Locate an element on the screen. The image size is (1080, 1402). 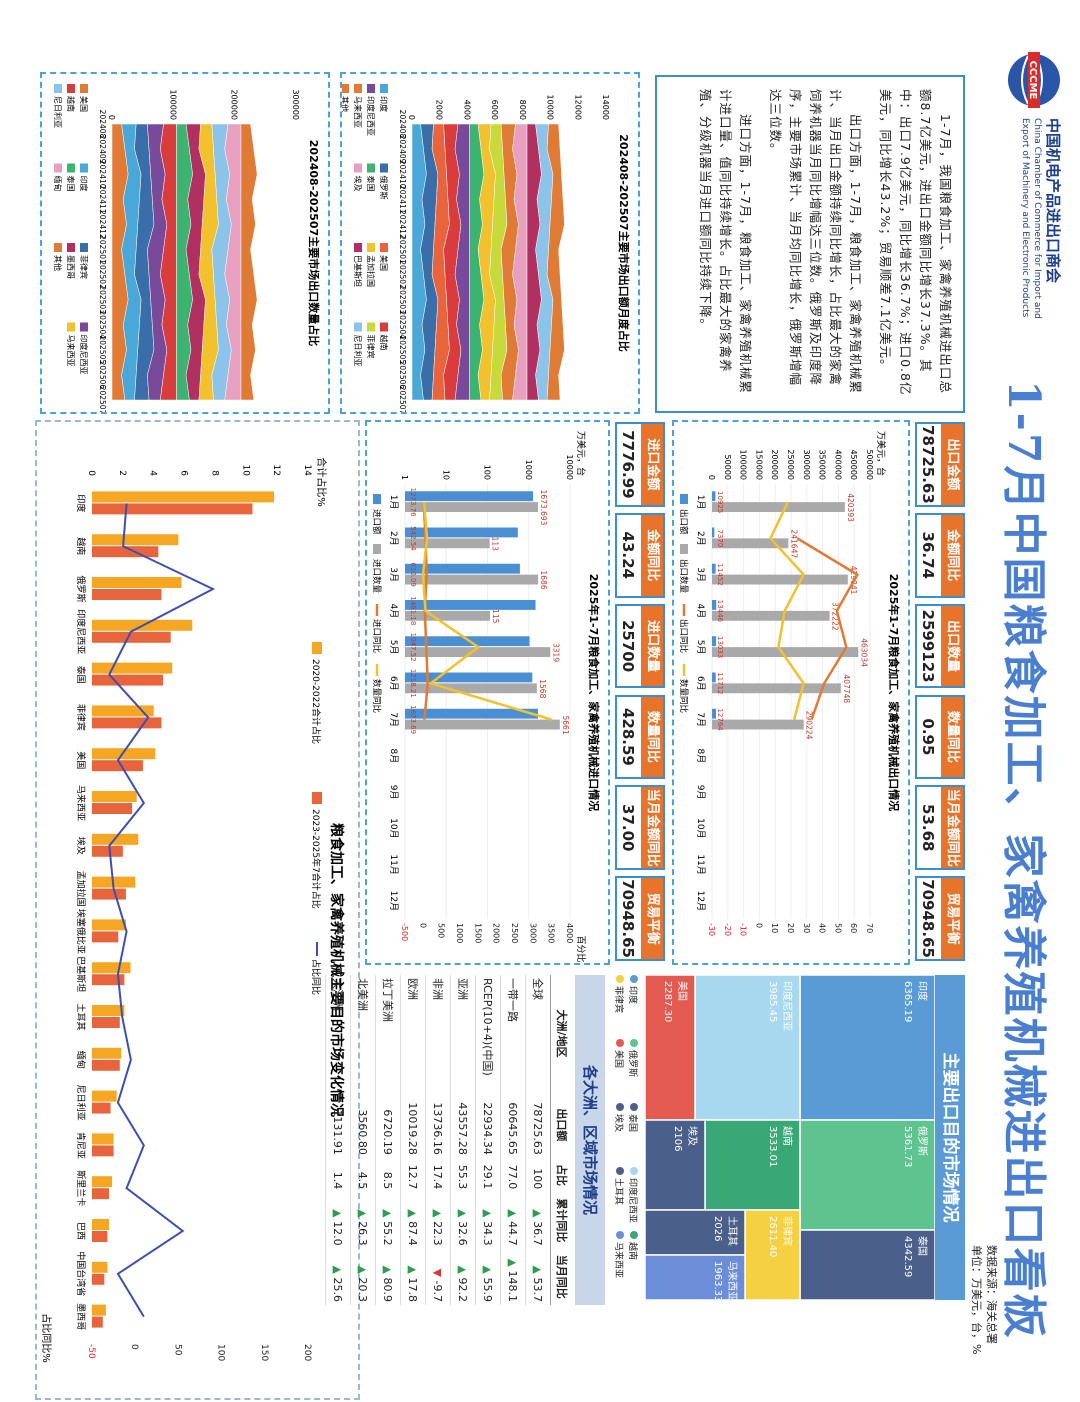
x-tick-label: 埃塞俄比亚 is located at coordinates (81, 931).